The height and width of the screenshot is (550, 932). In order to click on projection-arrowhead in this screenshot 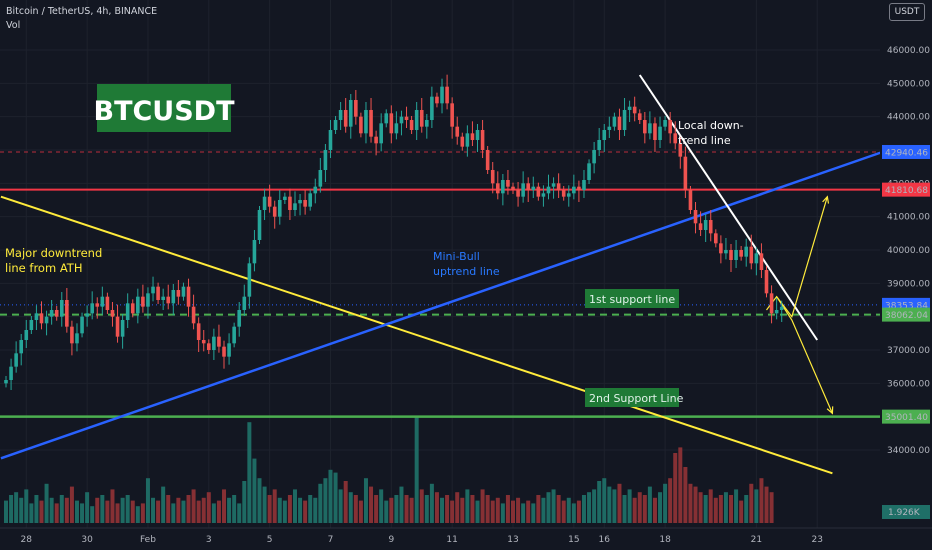, I will do `click(826, 199)`.